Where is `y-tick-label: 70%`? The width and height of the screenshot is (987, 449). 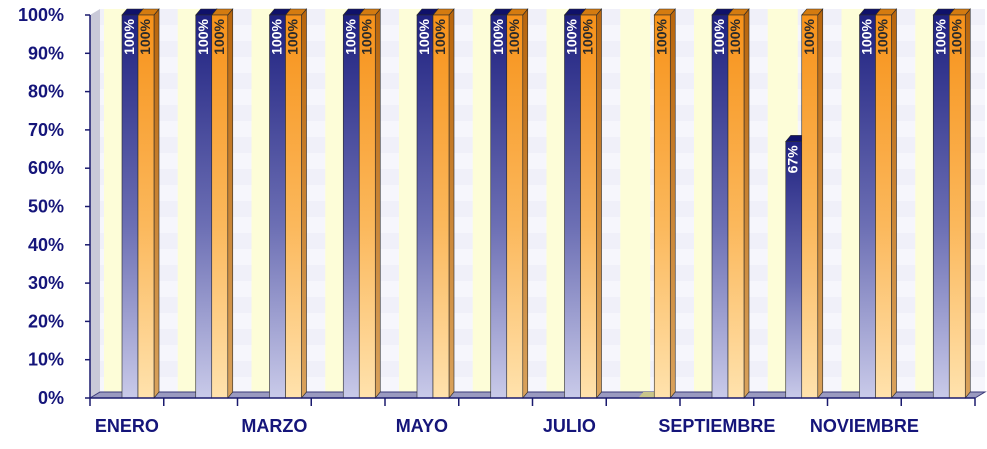
y-tick-label: 70% is located at coordinates (46, 130).